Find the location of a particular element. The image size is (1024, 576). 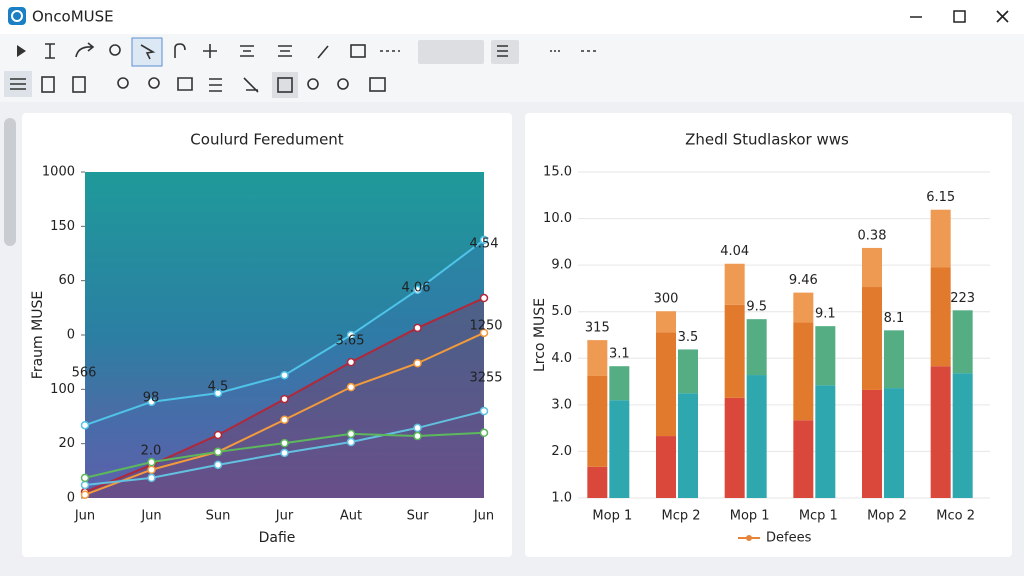

annotation: 4.54 is located at coordinates (484, 244).